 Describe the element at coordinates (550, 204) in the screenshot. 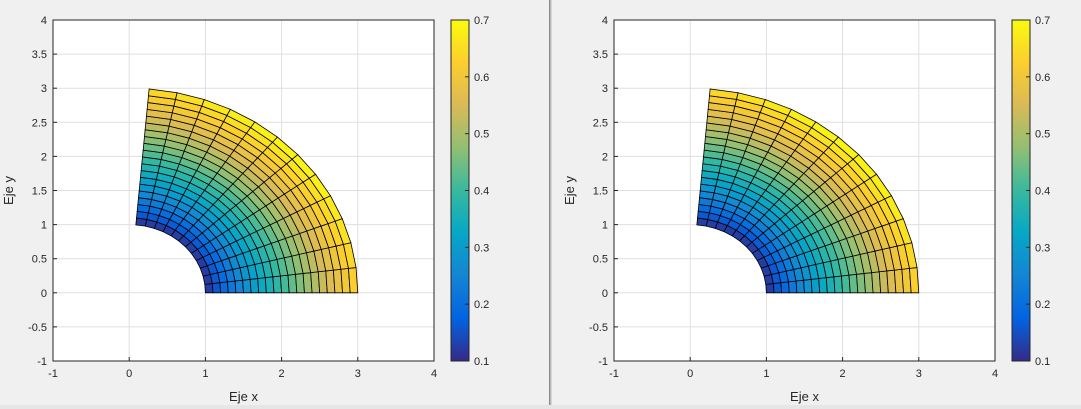

I see `window-divider` at that location.